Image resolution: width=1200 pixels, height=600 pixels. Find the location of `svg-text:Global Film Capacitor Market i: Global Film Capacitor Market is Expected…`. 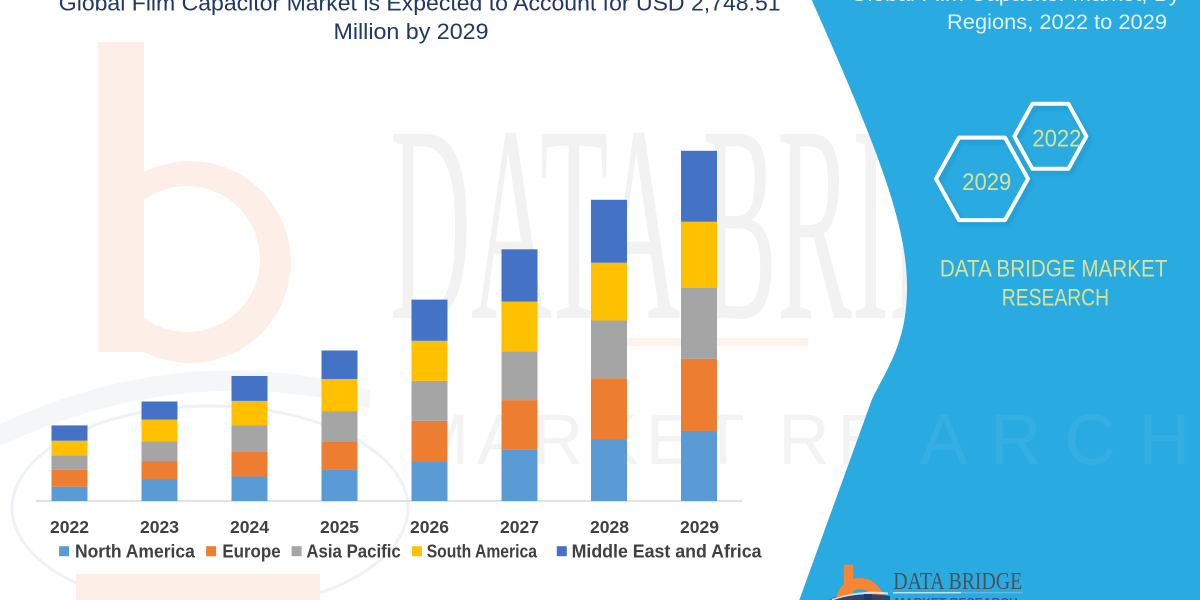

svg-text:Global Film Capacitor Market i: Global Film Capacitor Market is Expected… is located at coordinates (420, 8).